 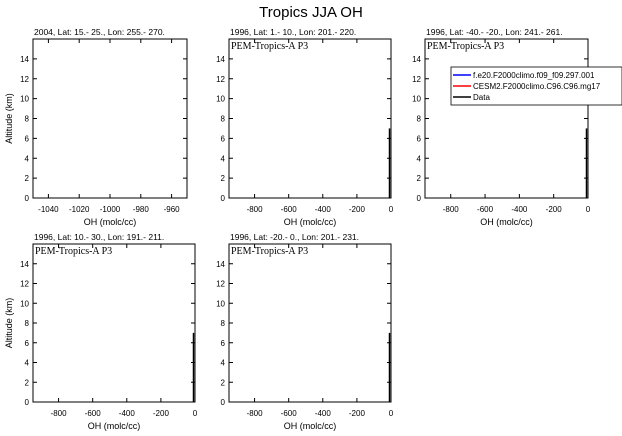 What do you see at coordinates (293, 32) in the screenshot?
I see `panel-title: 1996, Lat: 1.- 10., Lon: 201.- 220.` at bounding box center [293, 32].